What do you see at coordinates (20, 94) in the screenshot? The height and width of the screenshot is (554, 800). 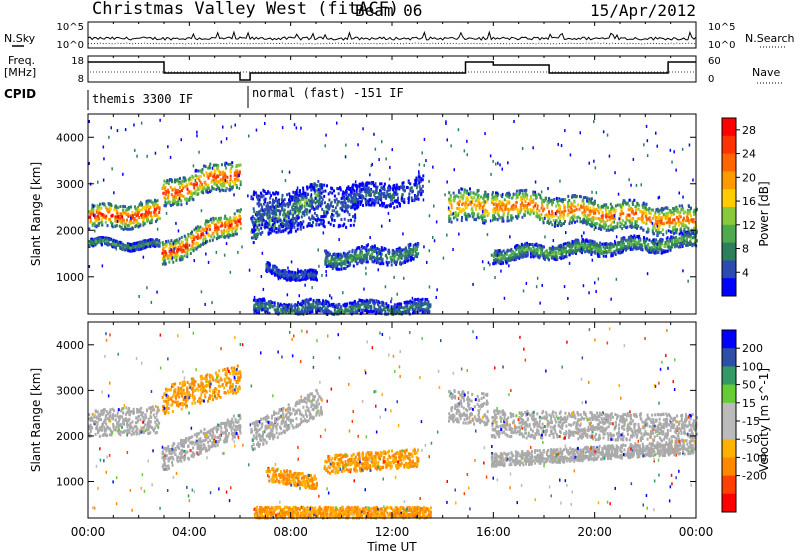 I see `cpid-label: CPID` at bounding box center [20, 94].